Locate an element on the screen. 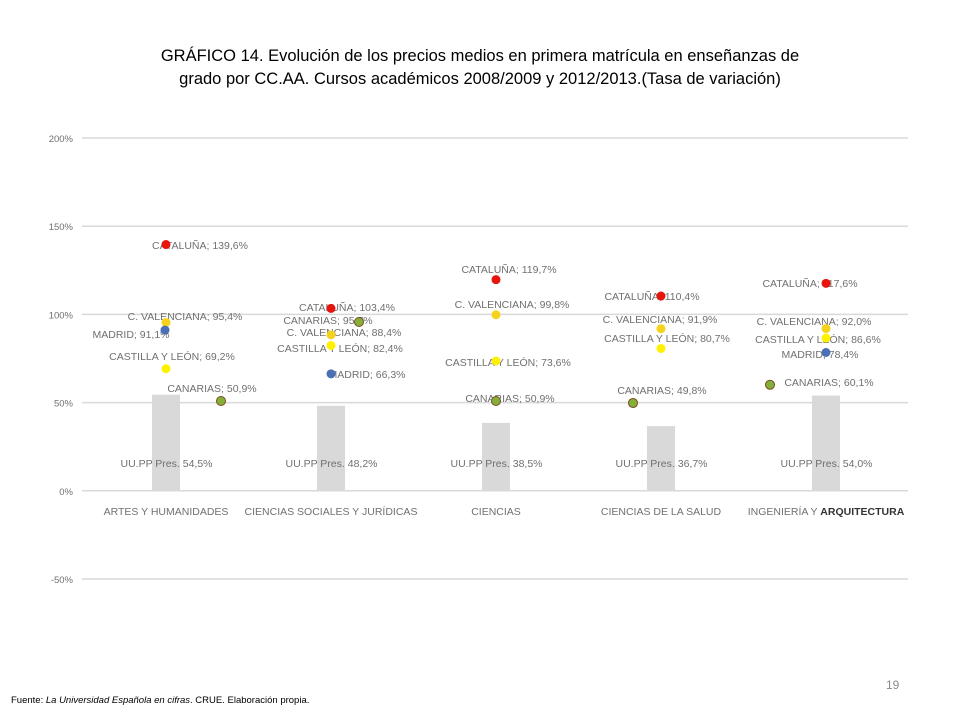 This screenshot has width=960, height=720. bar-data-label: UU.PP Pres. 38,5% is located at coordinates (496, 464).